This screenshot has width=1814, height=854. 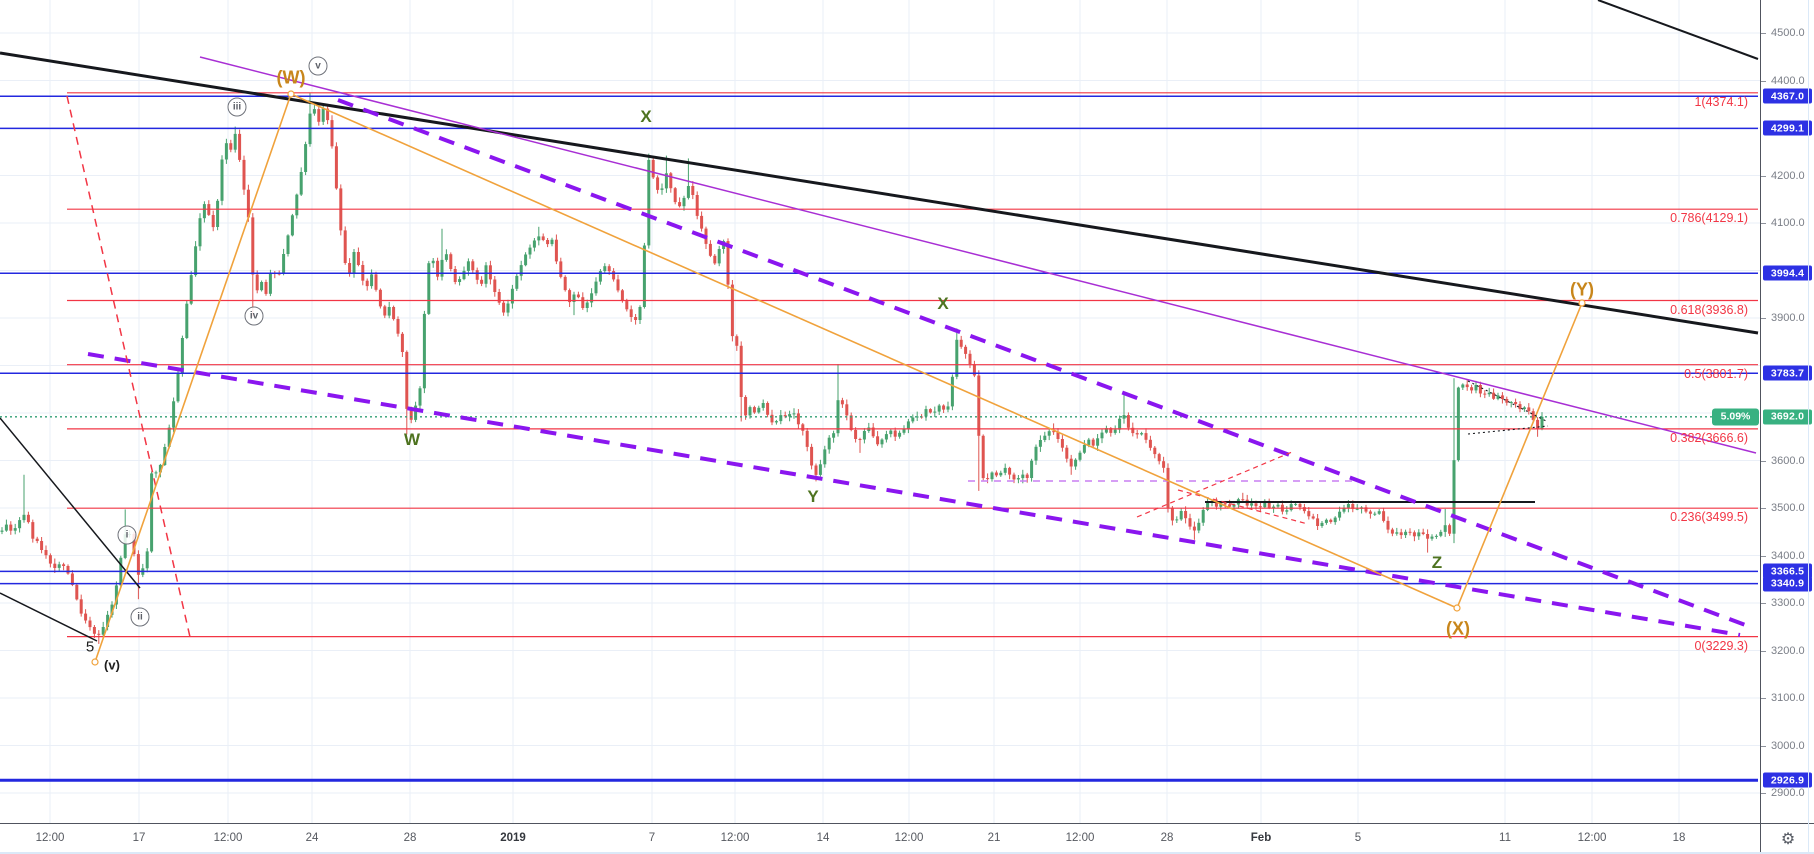 I want to click on alert-price-badge: 4367.0, so click(x=1787, y=96).